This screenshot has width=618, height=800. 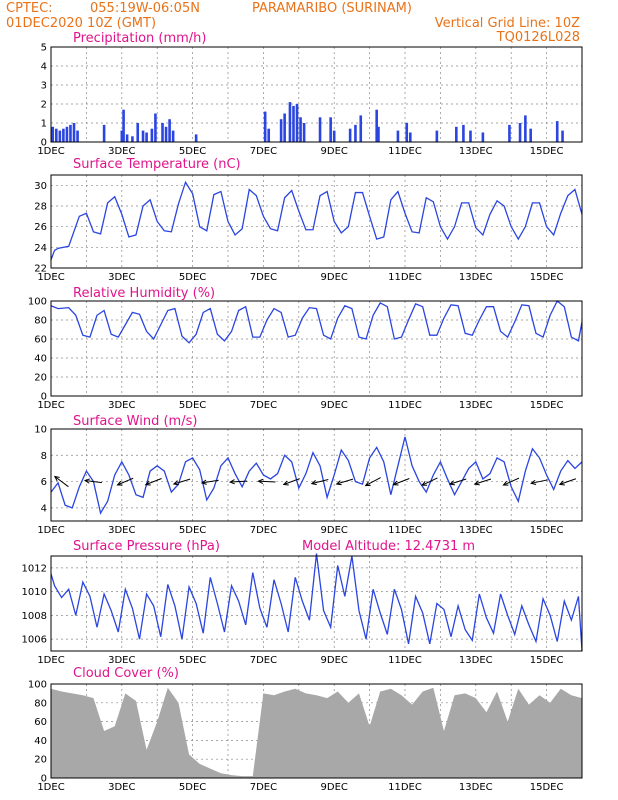 What do you see at coordinates (316, 94) in the screenshot?
I see `precip-frame` at bounding box center [316, 94].